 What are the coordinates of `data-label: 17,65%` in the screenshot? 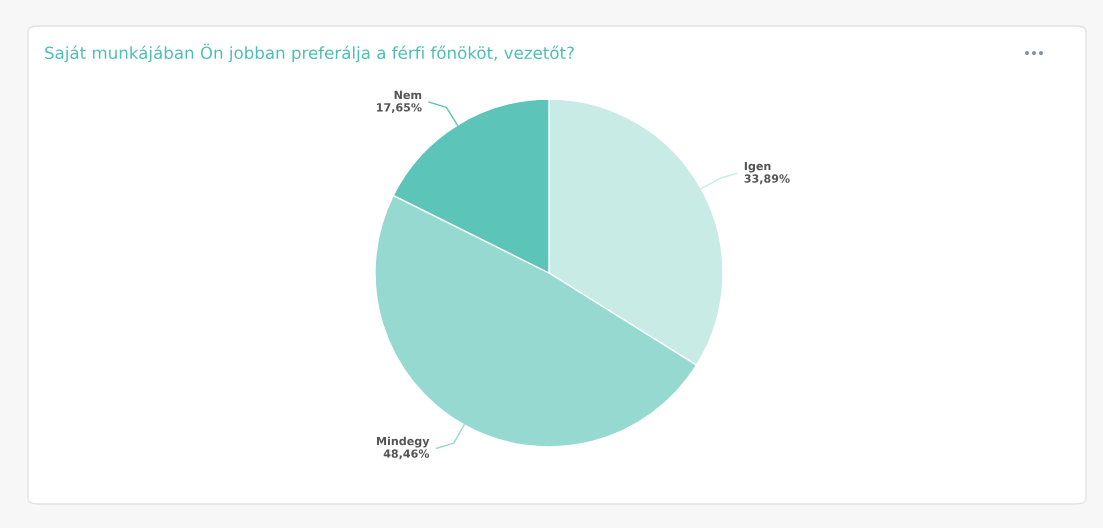 It's located at (399, 108).